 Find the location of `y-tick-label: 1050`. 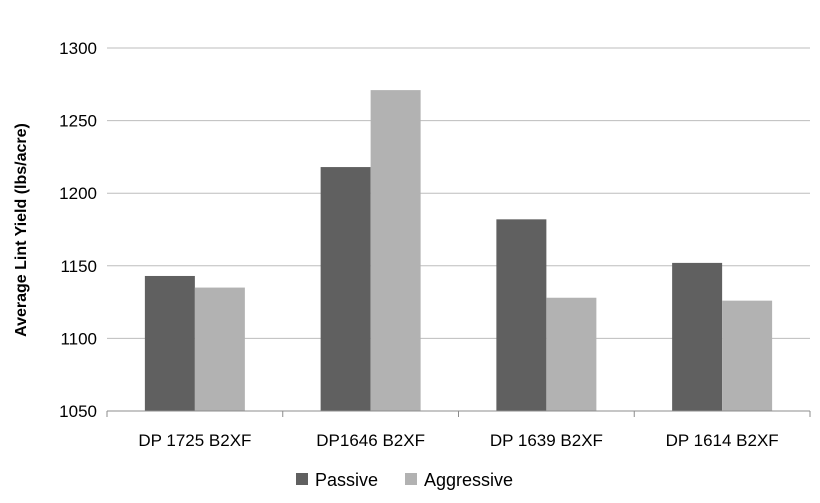

y-tick-label: 1050 is located at coordinates (78, 411).